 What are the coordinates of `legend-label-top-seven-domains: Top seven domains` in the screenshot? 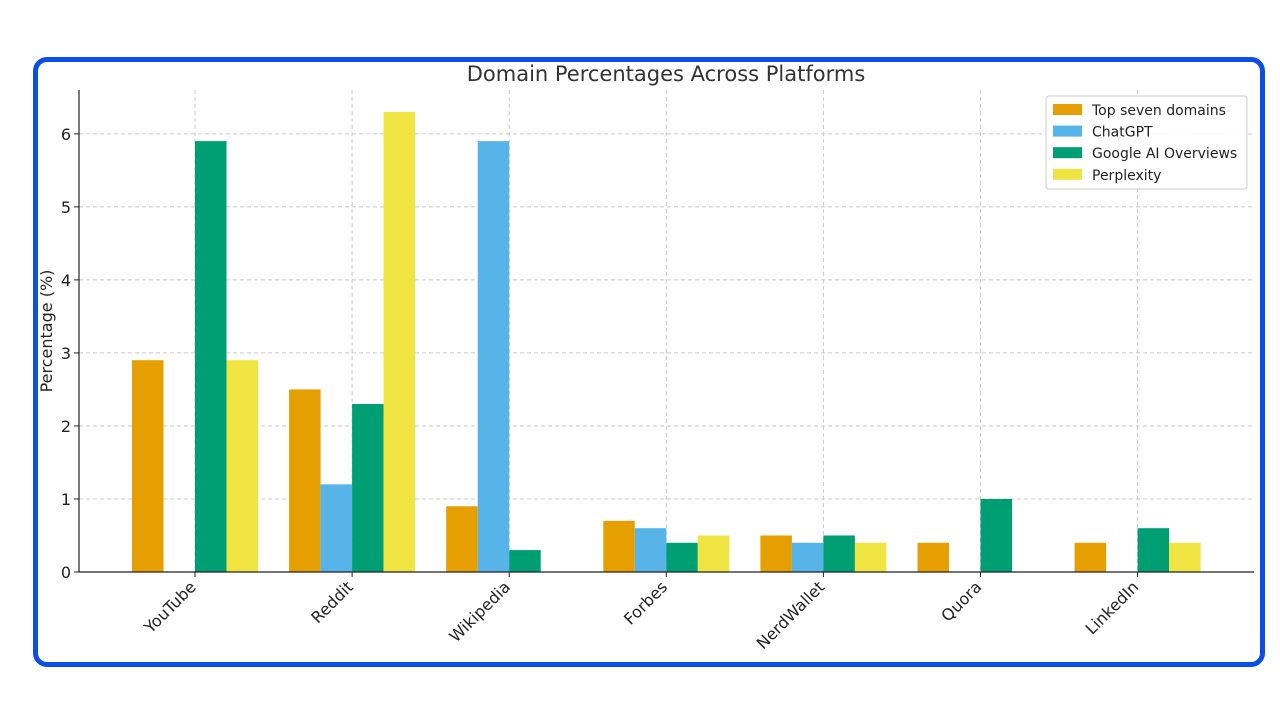 It's located at (1158, 111).